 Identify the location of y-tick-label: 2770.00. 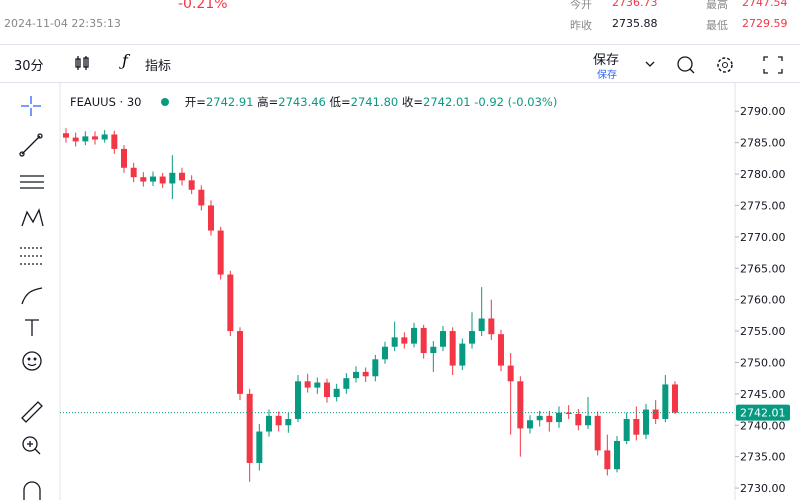
(763, 237).